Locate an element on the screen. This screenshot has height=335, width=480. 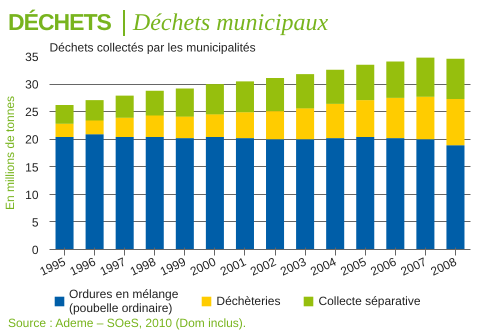
x-tick-label: 1997 is located at coordinates (113, 266).